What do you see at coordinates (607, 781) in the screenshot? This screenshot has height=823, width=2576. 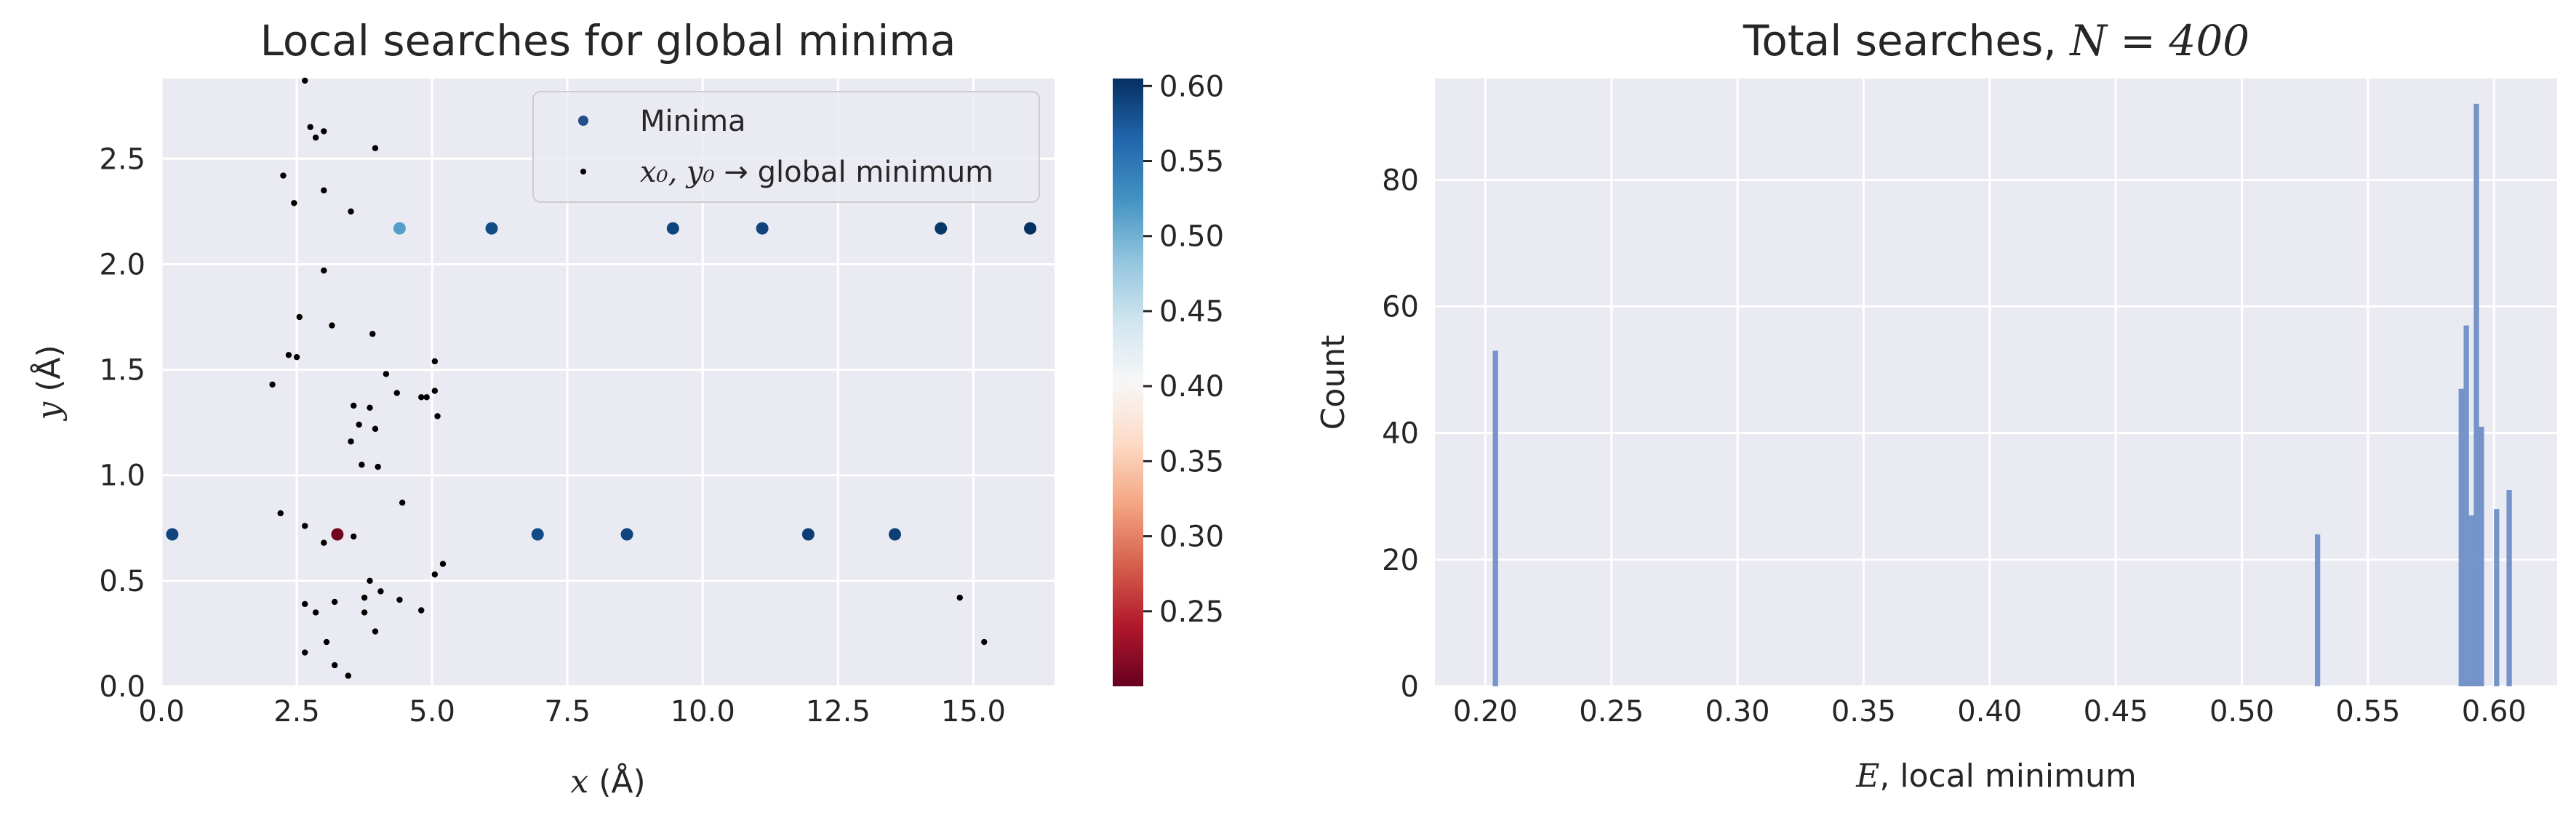 I see `scatter-x-label: x (Å)` at bounding box center [607, 781].